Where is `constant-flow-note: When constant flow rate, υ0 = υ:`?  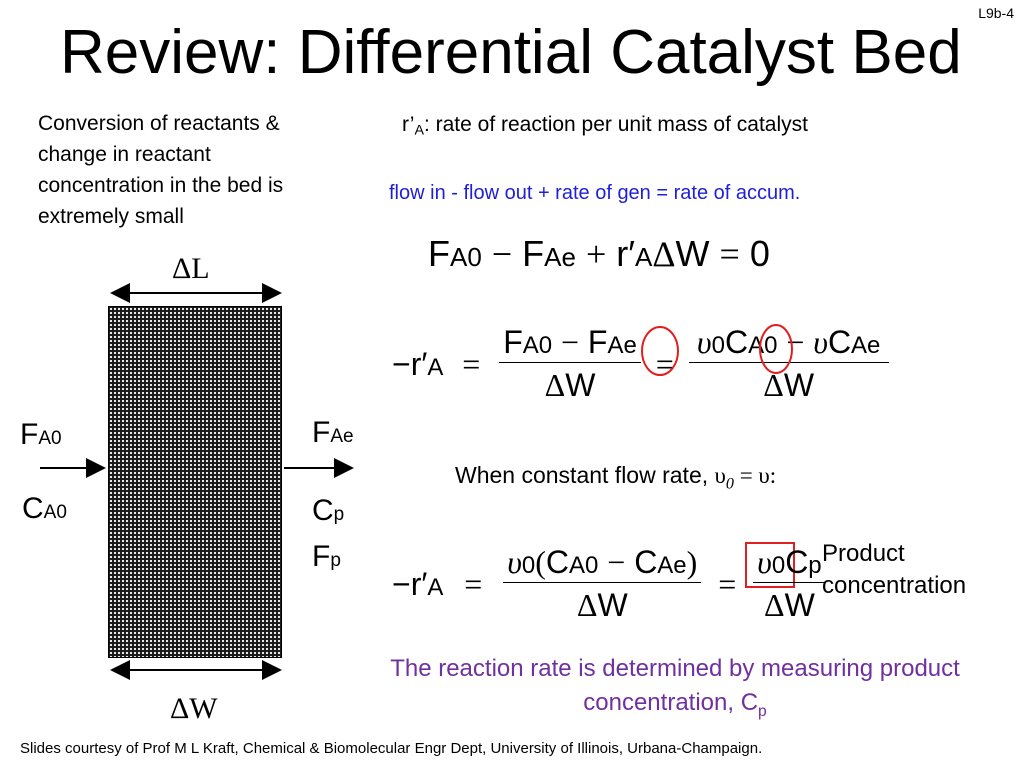 constant-flow-note: When constant flow rate, υ0 = υ: is located at coordinates (615, 478).